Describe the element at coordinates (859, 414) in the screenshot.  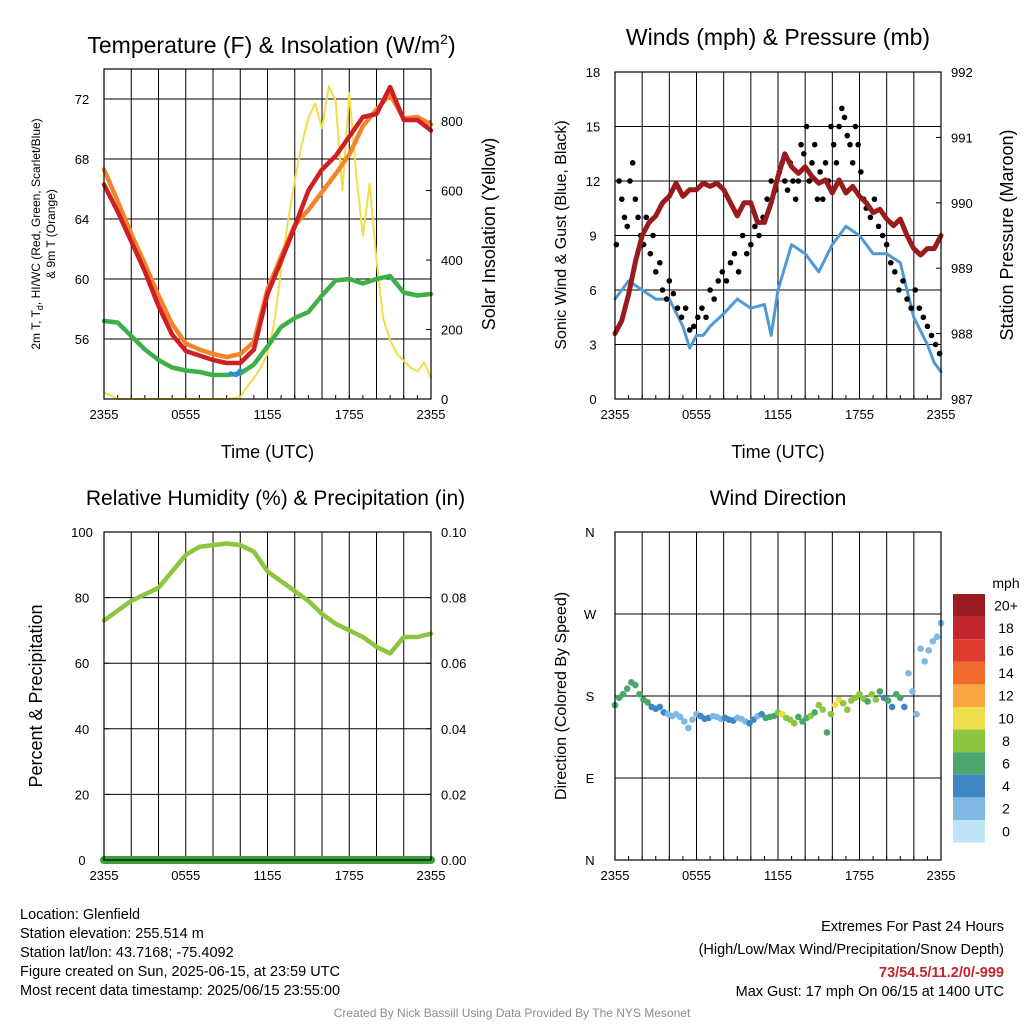
I see `panel1-xtick-label: 1755` at that location.